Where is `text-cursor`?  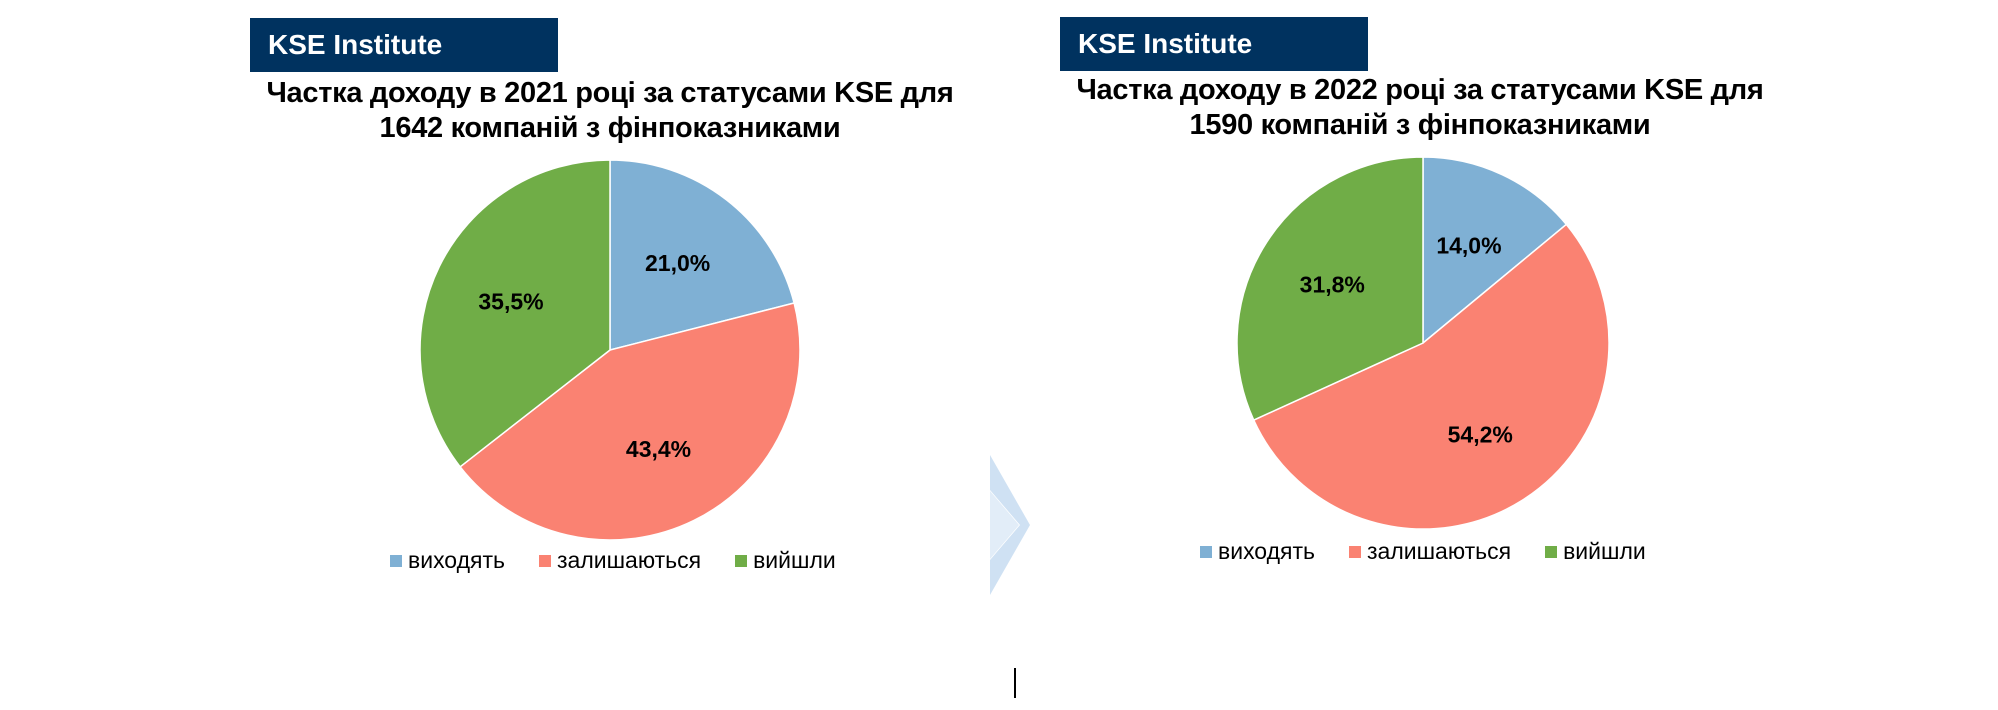 text-cursor is located at coordinates (1015, 683).